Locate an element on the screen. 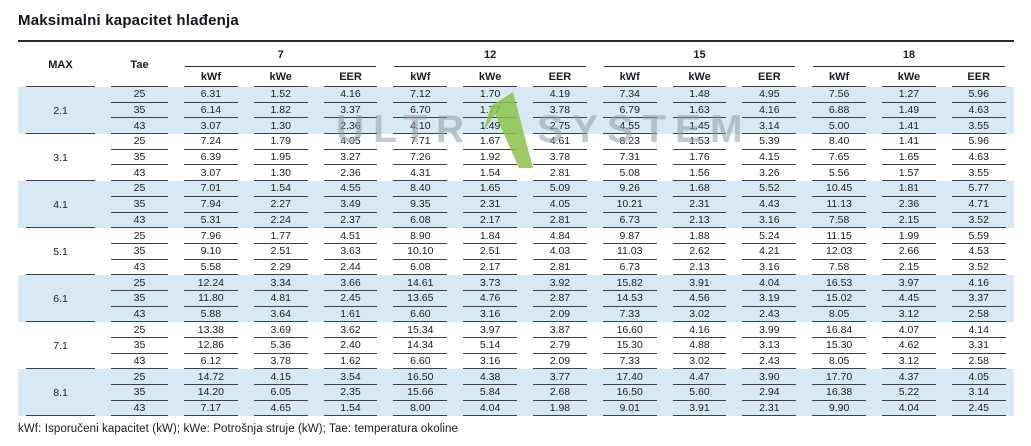 The height and width of the screenshot is (446, 1031). data-cell: 3.78 is located at coordinates (560, 110).